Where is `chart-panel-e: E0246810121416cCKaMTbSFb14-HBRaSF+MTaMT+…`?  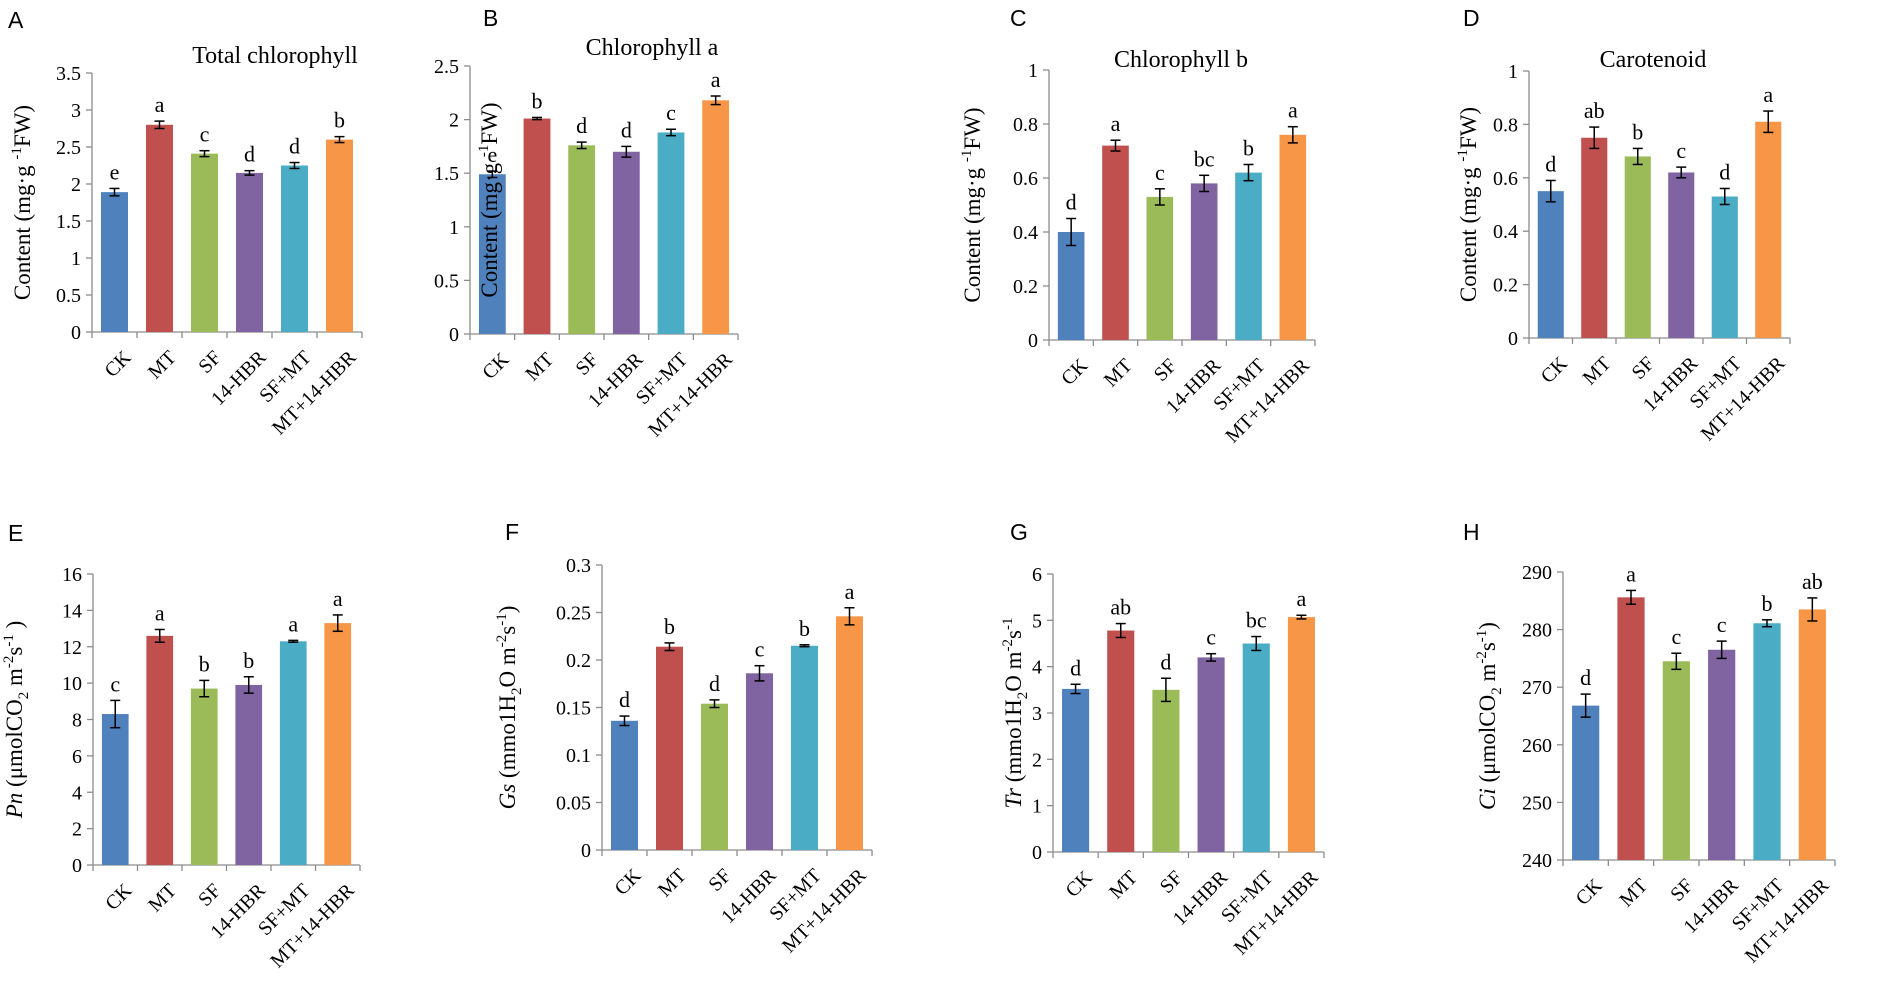 chart-panel-e: E0246810121416cCKaMTbSFb14-HBRaSF+MTaMT+… is located at coordinates (181, 746).